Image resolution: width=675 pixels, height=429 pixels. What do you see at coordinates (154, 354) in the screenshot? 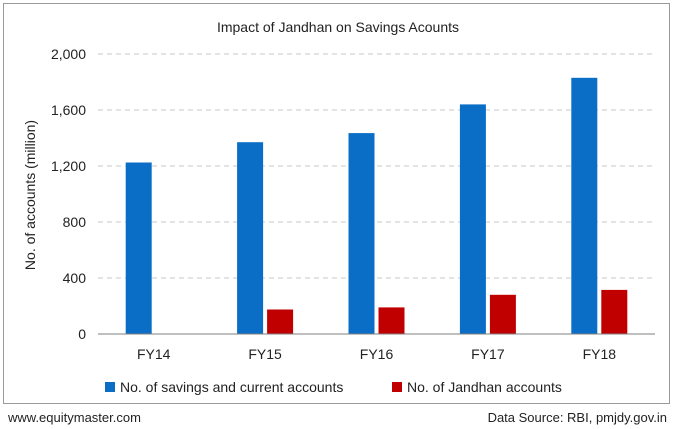
I see `x-tick-label: FY14` at bounding box center [154, 354].